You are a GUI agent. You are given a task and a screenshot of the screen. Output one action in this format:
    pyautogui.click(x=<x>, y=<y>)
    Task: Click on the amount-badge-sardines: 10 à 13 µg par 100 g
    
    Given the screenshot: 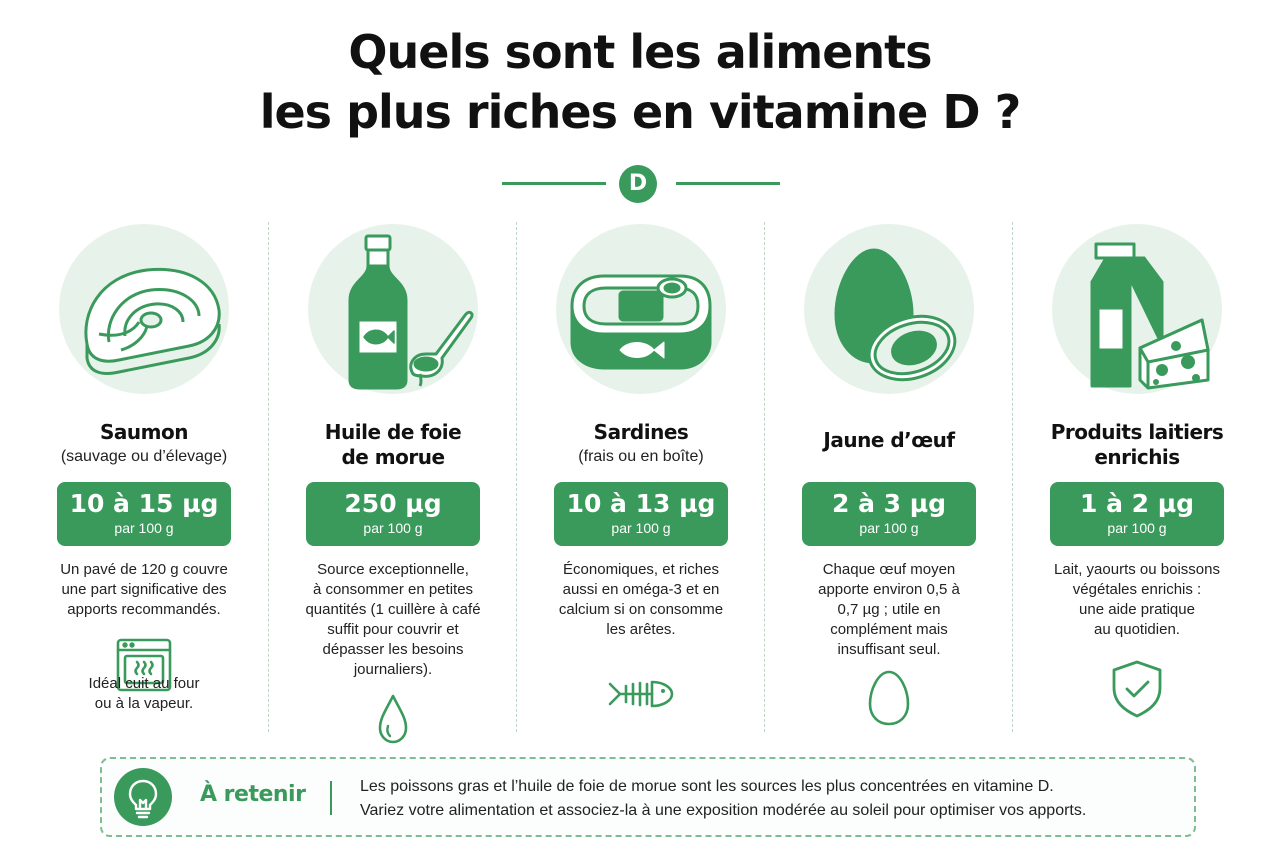 What is the action you would take?
    pyautogui.click(x=641, y=514)
    